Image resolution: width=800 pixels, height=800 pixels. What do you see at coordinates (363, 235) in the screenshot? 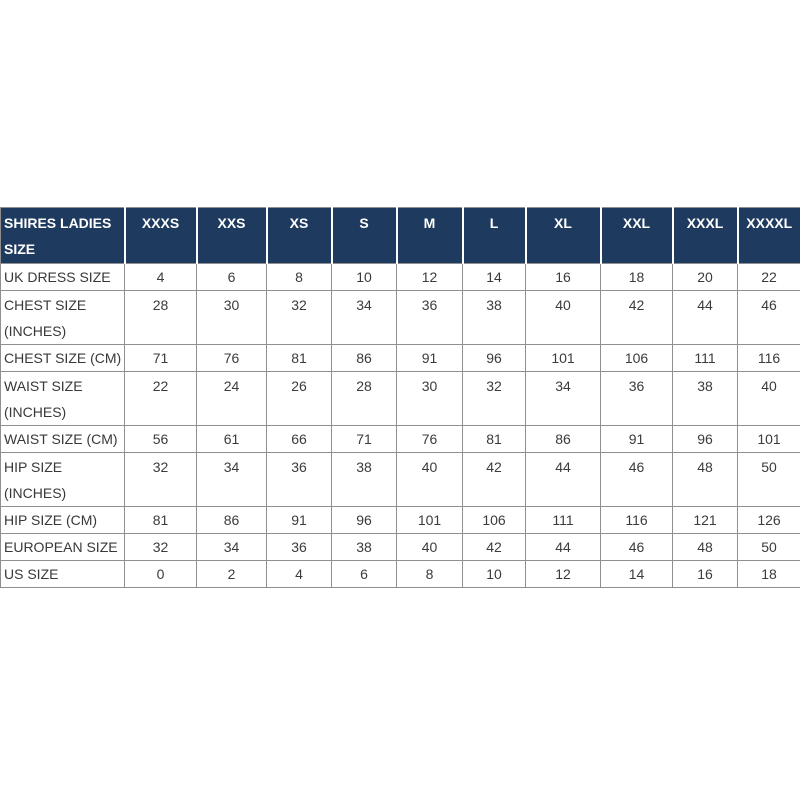
I see `column-header-s: S` at bounding box center [363, 235].